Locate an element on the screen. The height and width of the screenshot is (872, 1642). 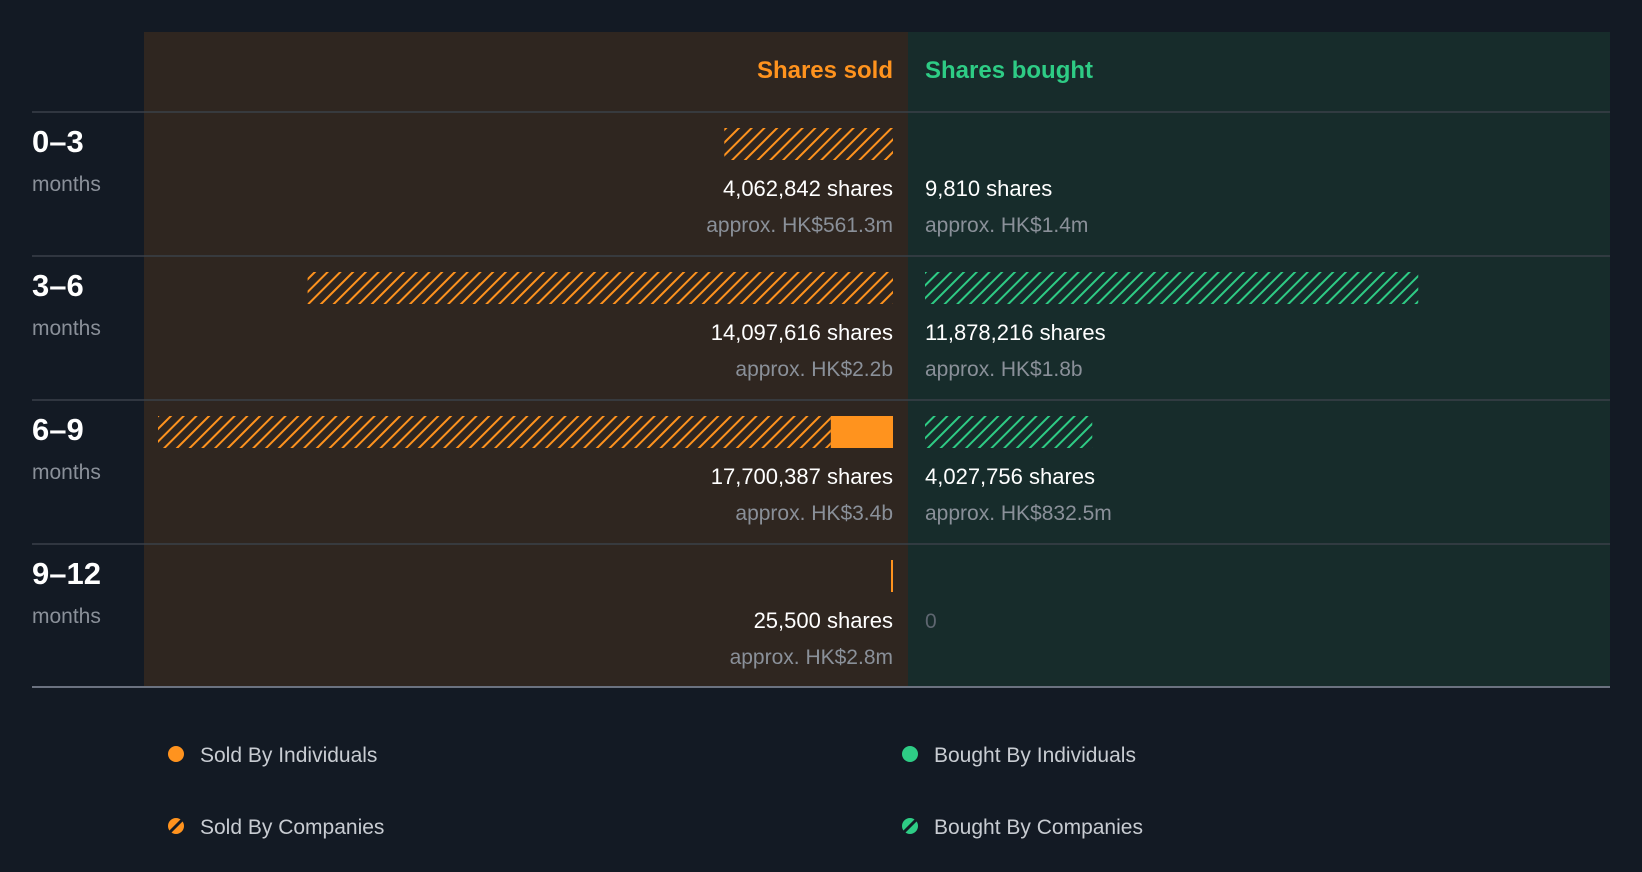
sold-shares-label: 4,062,842 shares is located at coordinates (808, 188).